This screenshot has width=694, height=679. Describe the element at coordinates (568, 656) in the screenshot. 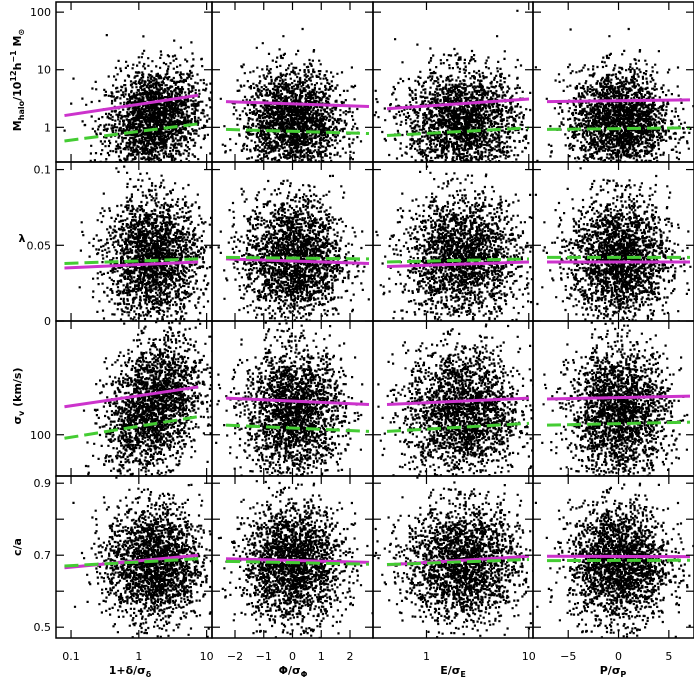

I see `x-tick-label: −5` at that location.